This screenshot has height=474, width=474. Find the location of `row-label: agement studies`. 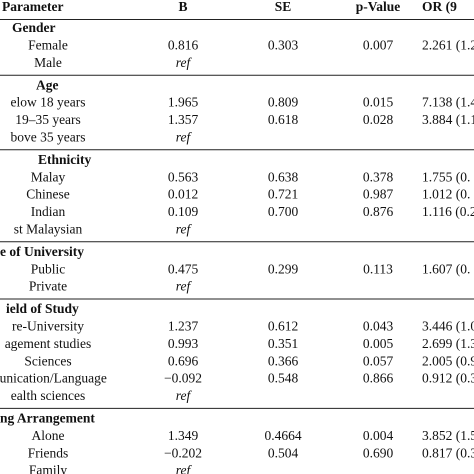

row-label: agement studies is located at coordinates (48, 343).